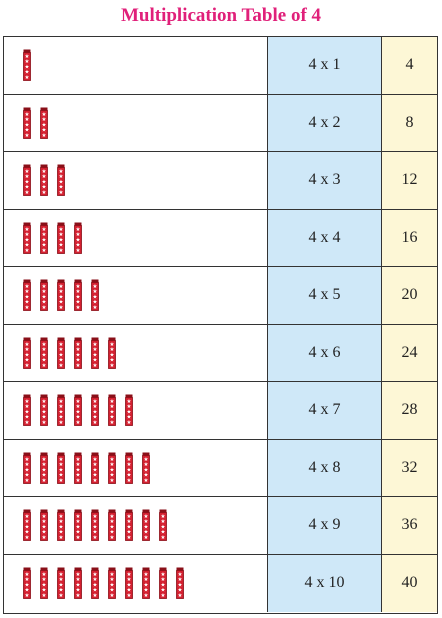 The width and height of the screenshot is (442, 618). I want to click on expression-cell: 4 x 1, so click(325, 65).